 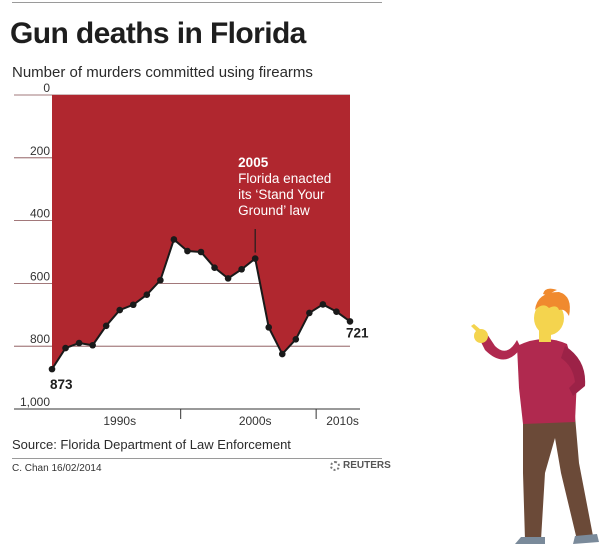 I want to click on y-tick-label: 600, so click(x=40, y=276).